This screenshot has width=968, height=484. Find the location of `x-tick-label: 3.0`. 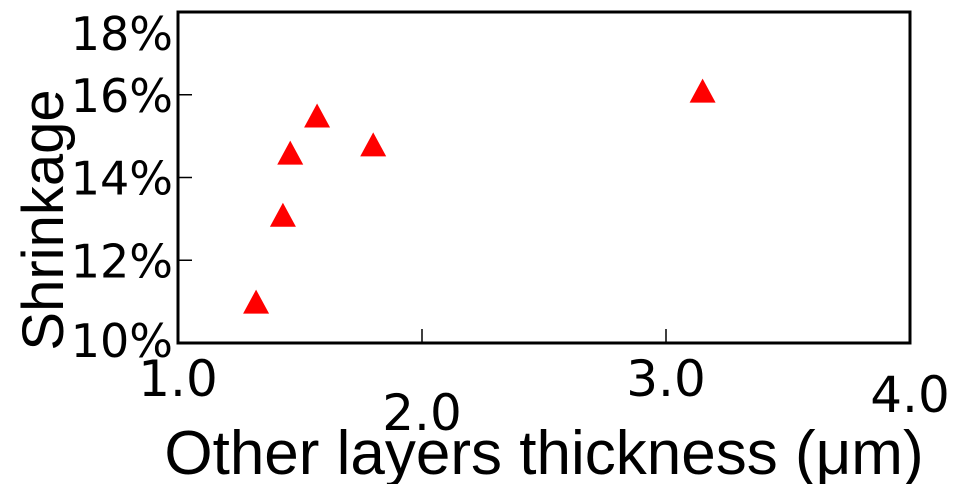

x-tick-label: 3.0 is located at coordinates (666, 379).